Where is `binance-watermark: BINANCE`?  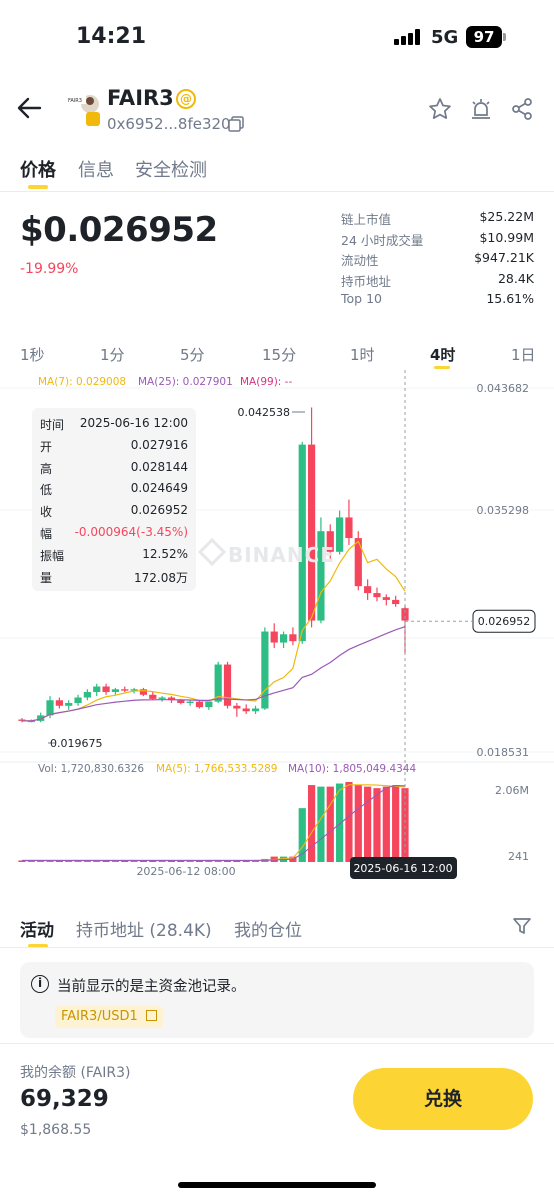 binance-watermark: BINANCE is located at coordinates (281, 555).